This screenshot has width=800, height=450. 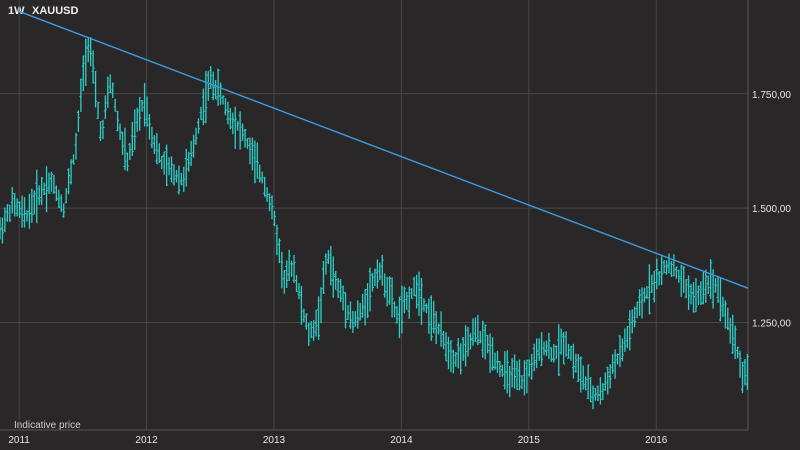 What do you see at coordinates (529, 440) in the screenshot?
I see `x-tick-label: 2015` at bounding box center [529, 440].